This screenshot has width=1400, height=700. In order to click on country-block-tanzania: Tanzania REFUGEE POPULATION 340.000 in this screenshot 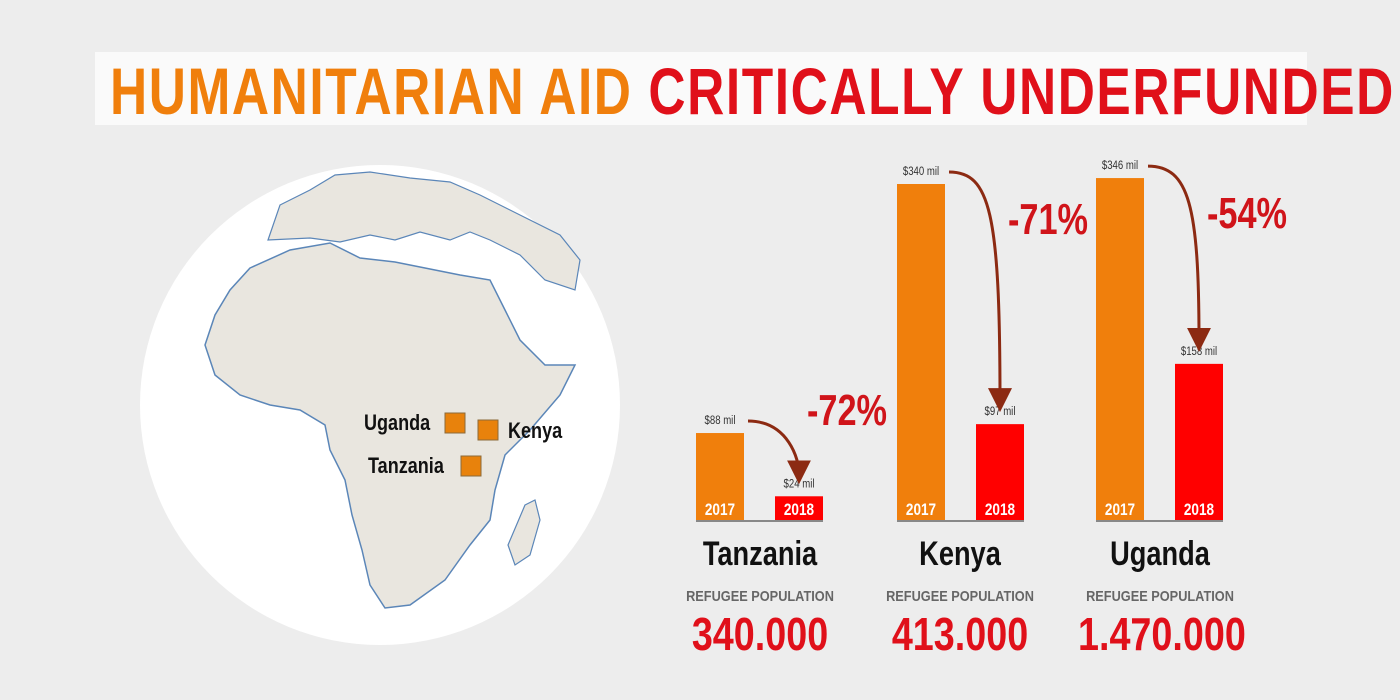, I will do `click(760, 598)`.